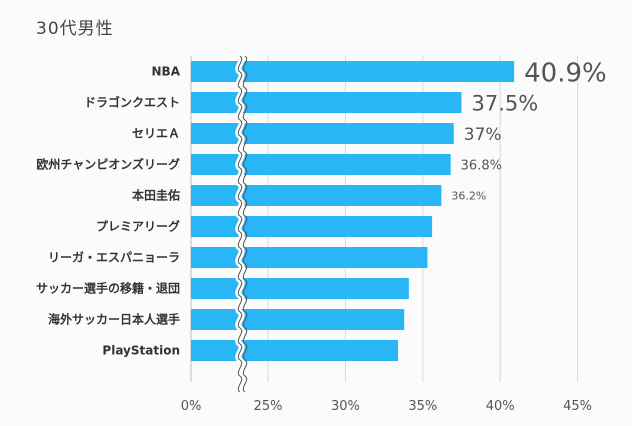 The width and height of the screenshot is (632, 426). What do you see at coordinates (577, 406) in the screenshot?
I see `x-tick-label: 45%` at bounding box center [577, 406].